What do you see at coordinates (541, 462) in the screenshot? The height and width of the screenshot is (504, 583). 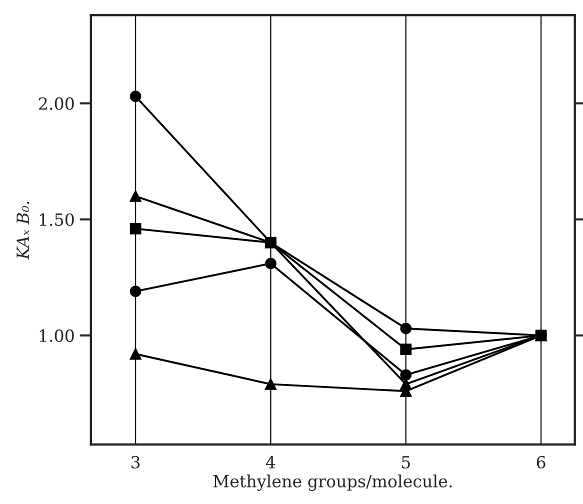 I see `x-tick-label: 6` at bounding box center [541, 462].